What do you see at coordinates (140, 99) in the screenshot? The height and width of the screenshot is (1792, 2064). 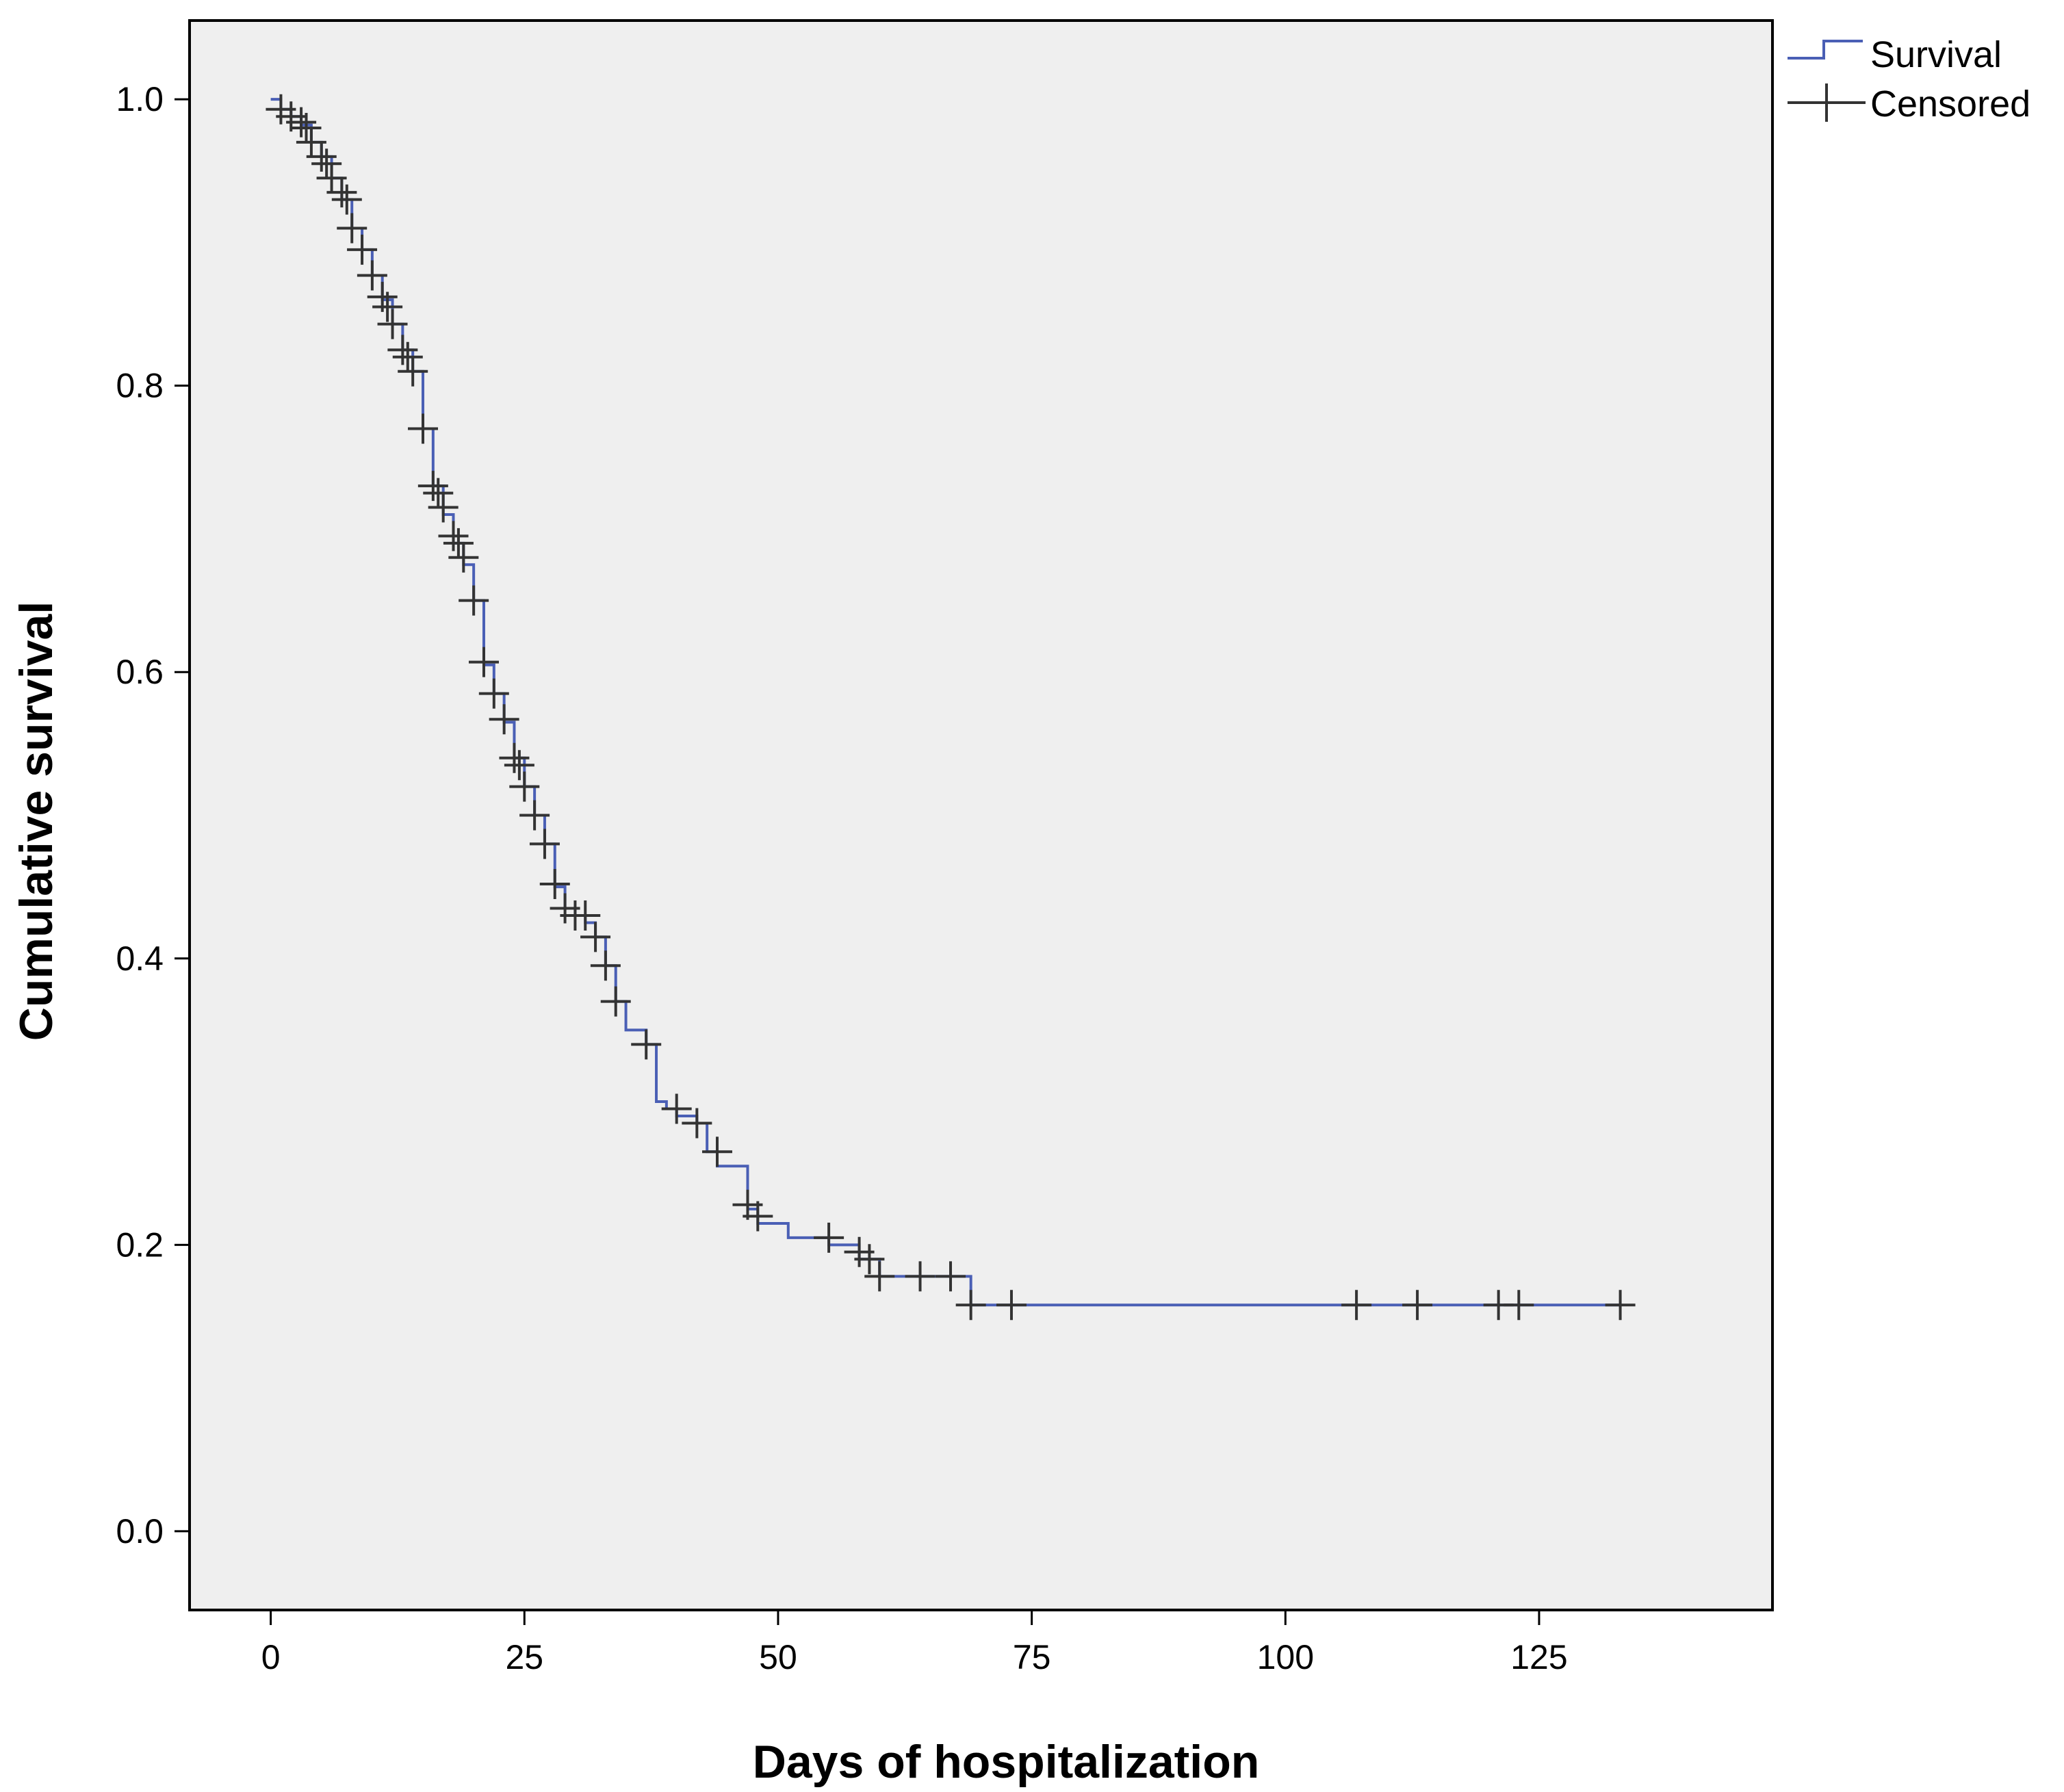 I see `y-tick-label: 1.0` at bounding box center [140, 99].